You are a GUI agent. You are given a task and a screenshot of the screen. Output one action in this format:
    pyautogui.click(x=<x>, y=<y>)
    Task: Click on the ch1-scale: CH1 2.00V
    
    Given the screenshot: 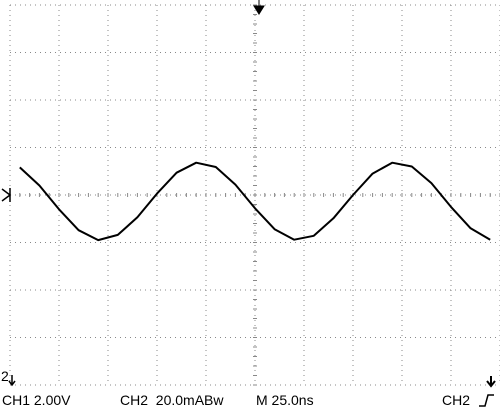 What is the action you would take?
    pyautogui.click(x=36, y=400)
    